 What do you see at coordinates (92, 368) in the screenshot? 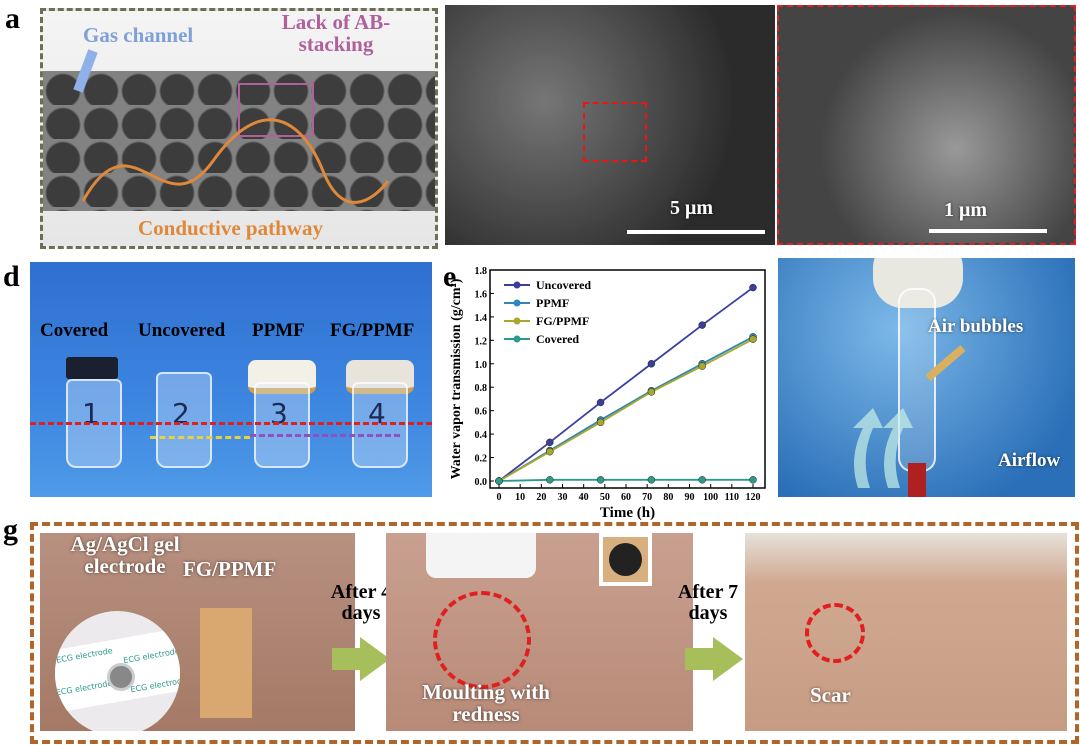
I see `vial-cap` at bounding box center [92, 368].